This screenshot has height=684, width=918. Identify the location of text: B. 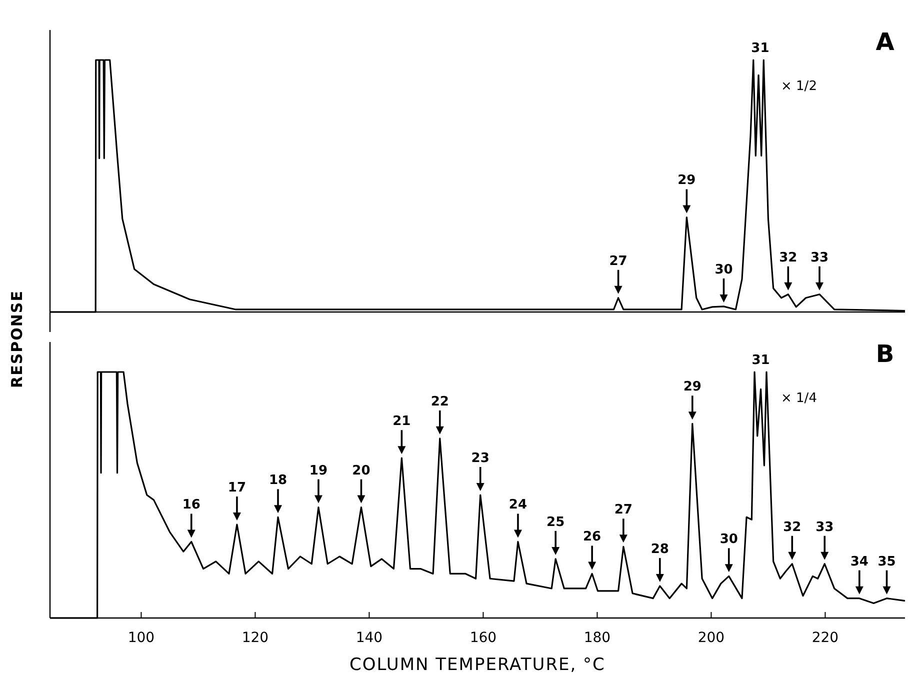
(885, 354).